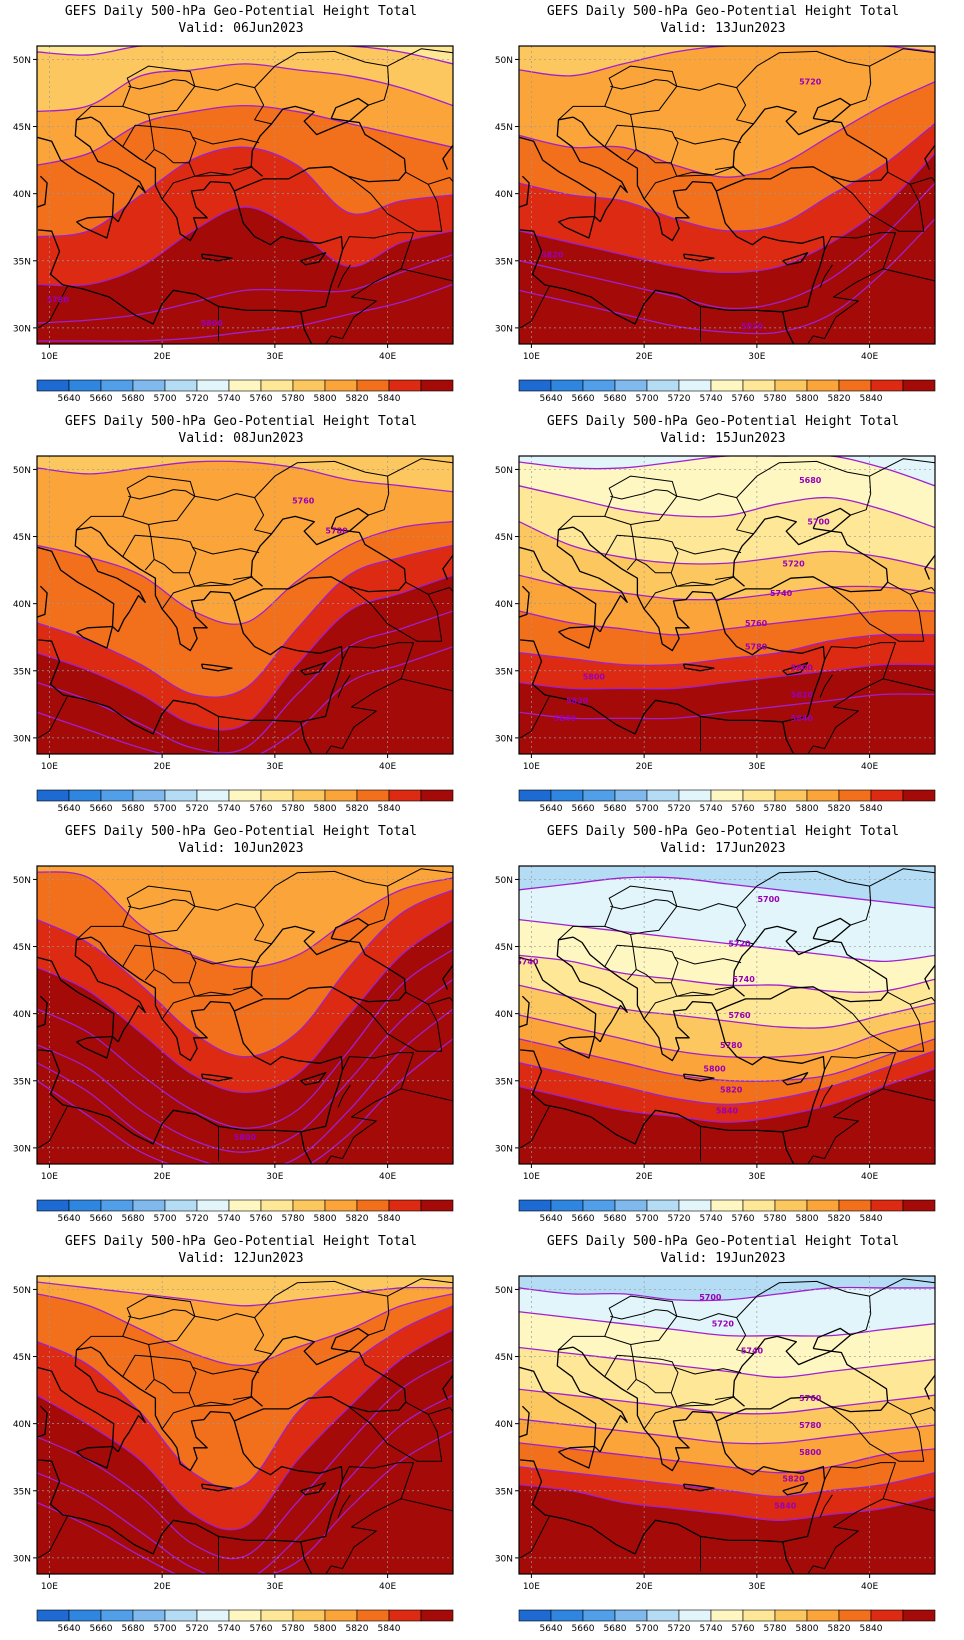 This screenshot has width=964, height=1640. Describe the element at coordinates (504, 1358) in the screenshot. I see `latitude-label: 45N` at that location.